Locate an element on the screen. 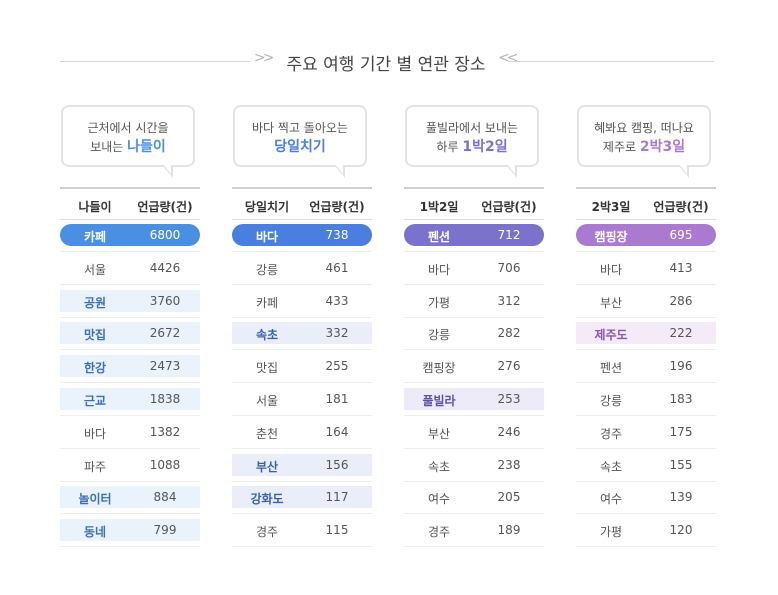 This screenshot has width=778, height=595. place-label: 펜션 is located at coordinates (611, 368).